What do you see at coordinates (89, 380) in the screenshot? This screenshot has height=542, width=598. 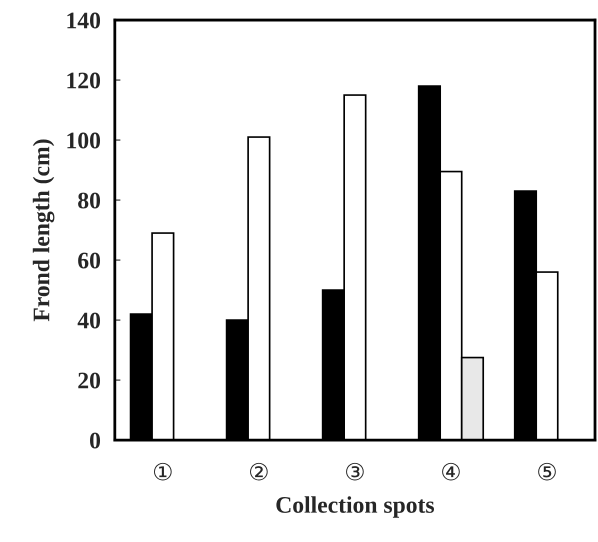 I see `y-tick-label: 20` at bounding box center [89, 380].